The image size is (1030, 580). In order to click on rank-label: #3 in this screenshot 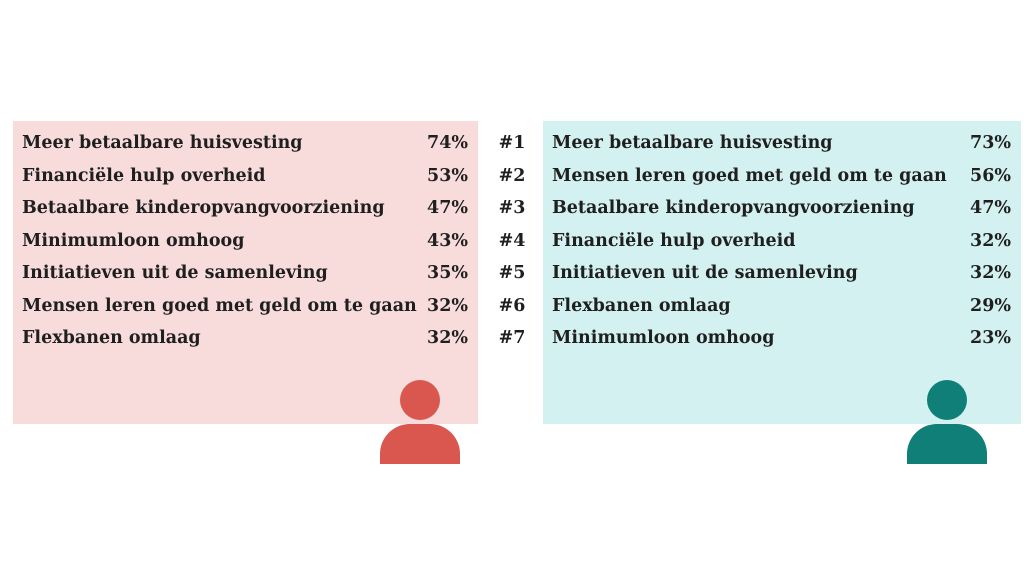, I will do `click(512, 208)`.